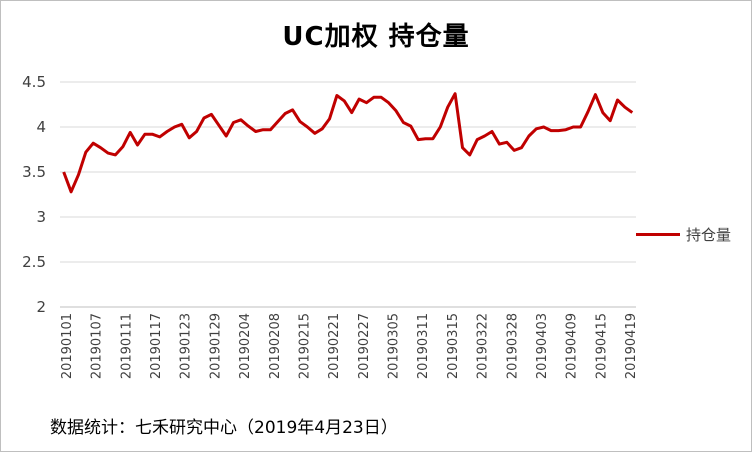 The width and height of the screenshot is (752, 452). I want to click on x-tick-label: 20190403, so click(542, 346).